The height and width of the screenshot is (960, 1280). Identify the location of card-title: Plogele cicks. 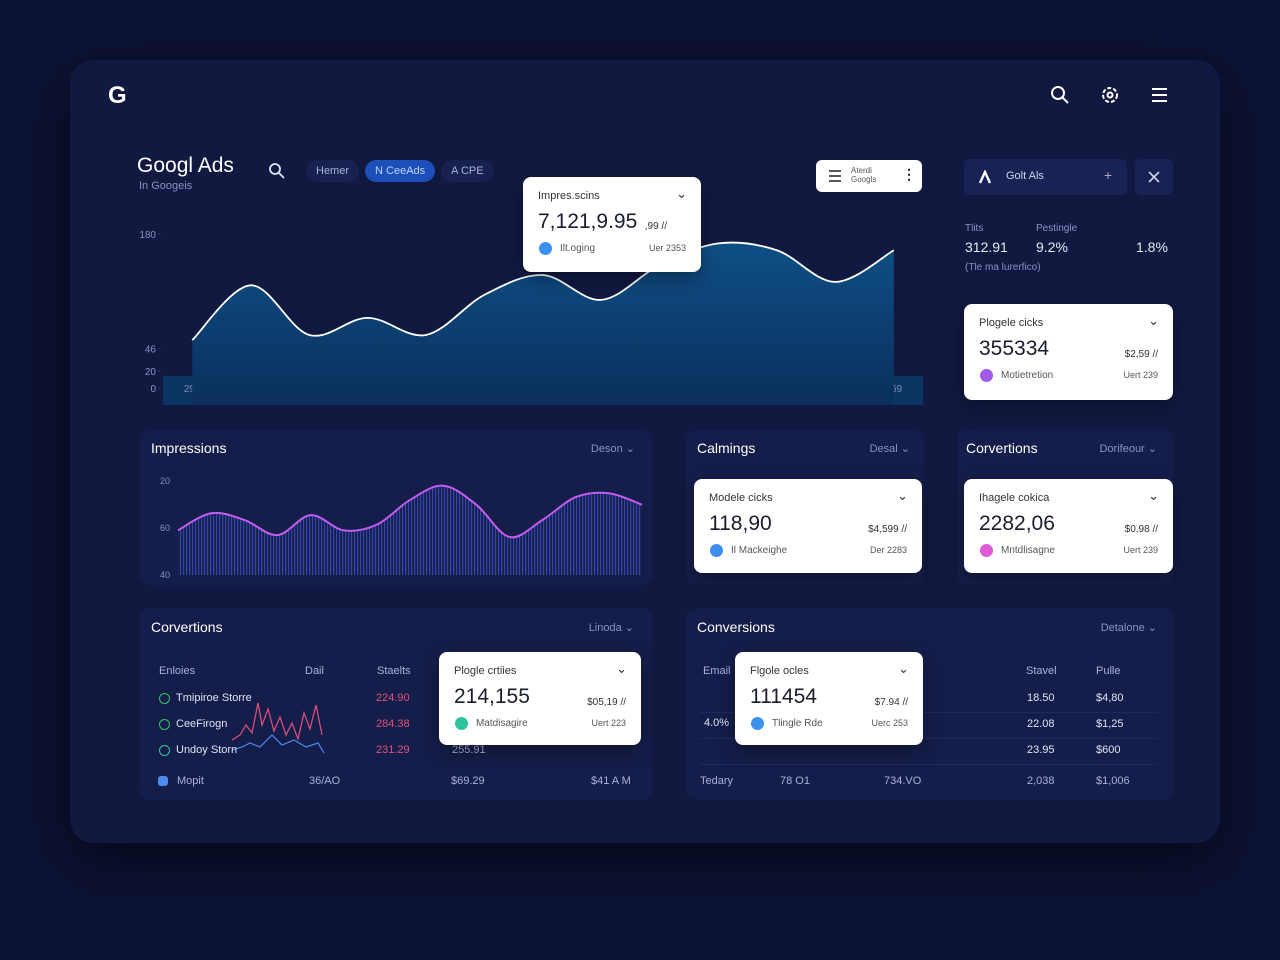
(1011, 323).